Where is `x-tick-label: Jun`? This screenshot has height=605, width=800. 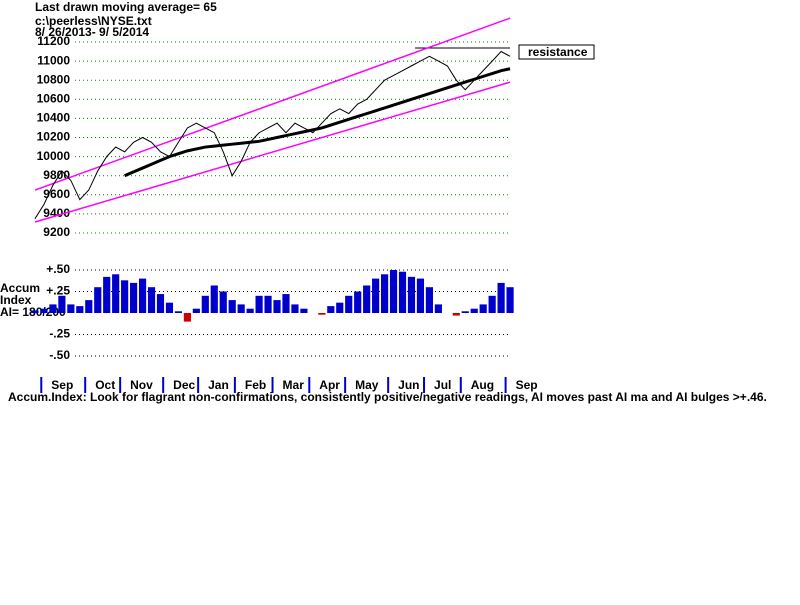 x-tick-label: Jun is located at coordinates (408, 385).